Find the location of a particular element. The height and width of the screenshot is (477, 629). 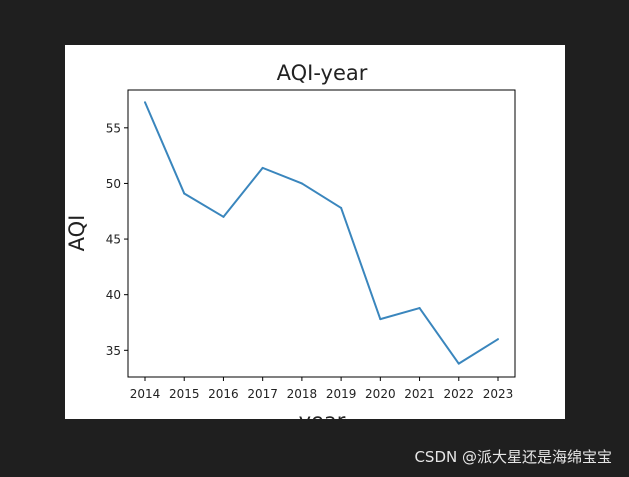

y-axis-label: AQI is located at coordinates (77, 233).